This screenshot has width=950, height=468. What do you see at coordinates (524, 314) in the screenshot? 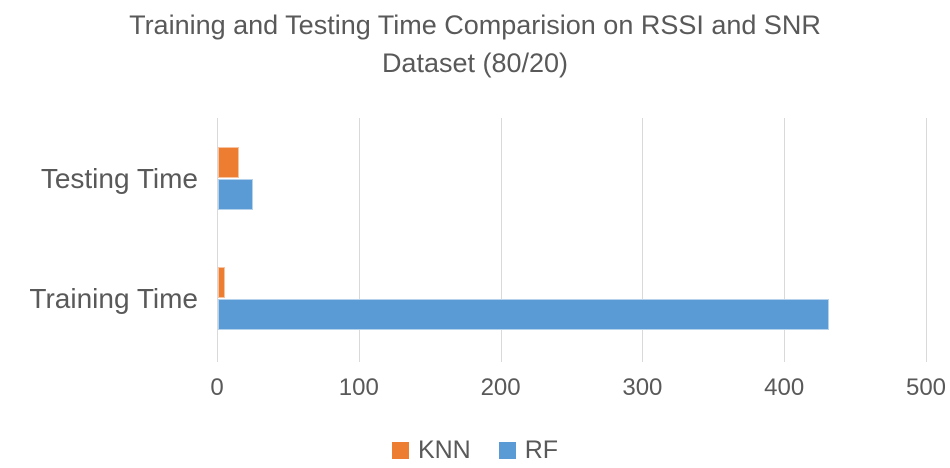
I see `bar-rf-training-time` at bounding box center [524, 314].